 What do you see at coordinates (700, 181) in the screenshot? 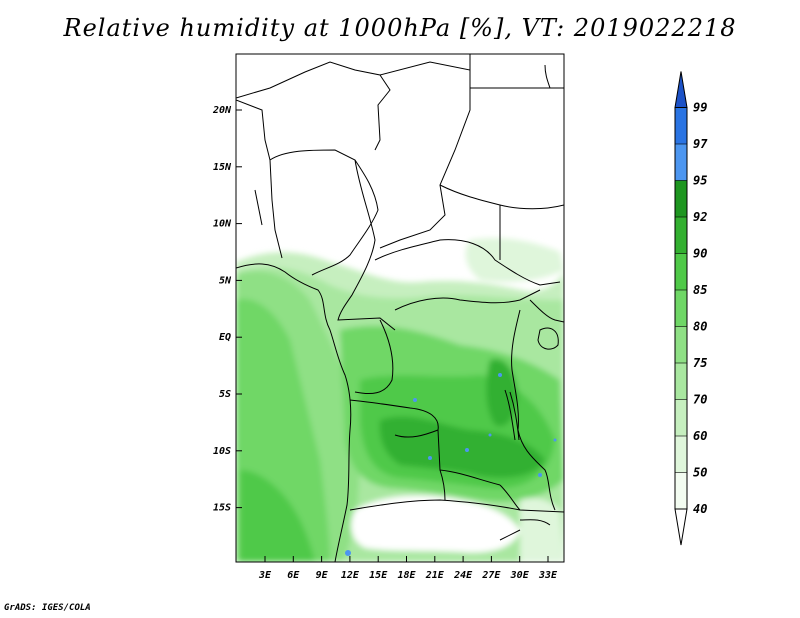
I see `colorbar-label: 95` at bounding box center [700, 181].